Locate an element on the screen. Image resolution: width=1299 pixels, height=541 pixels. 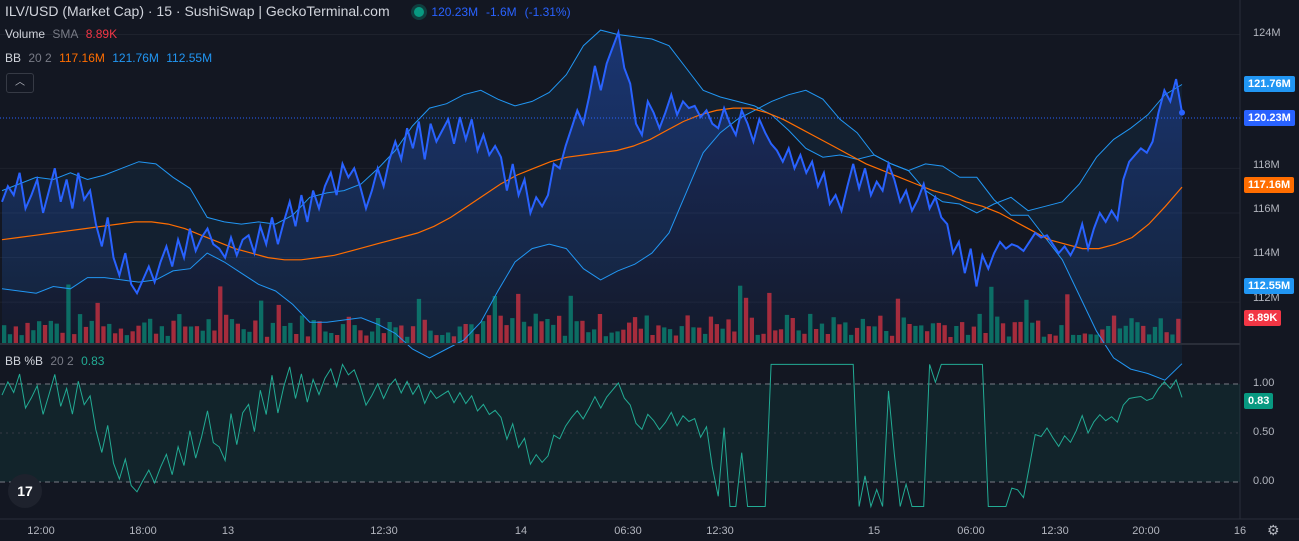
bb-upper-value: 121.76M is located at coordinates (135, 58).